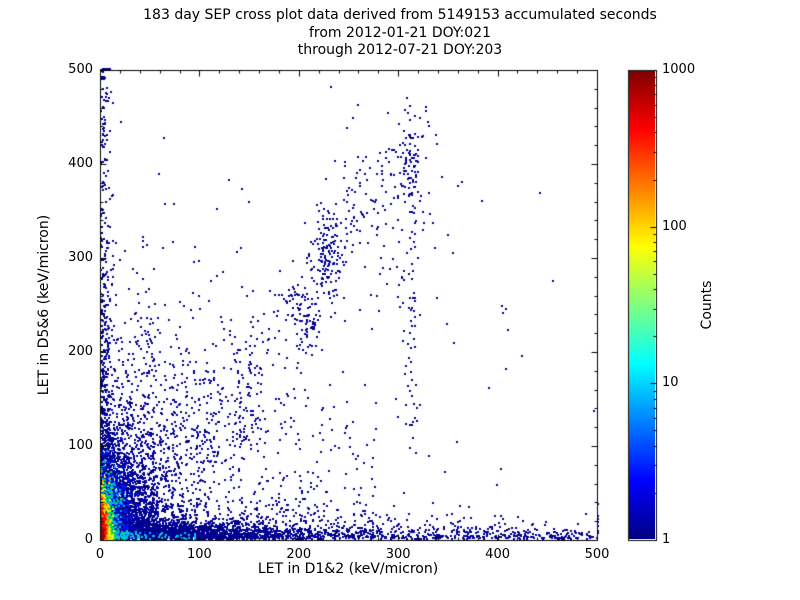 The height and width of the screenshot is (600, 800). What do you see at coordinates (299, 554) in the screenshot?
I see `x-tick-label: 200` at bounding box center [299, 554].